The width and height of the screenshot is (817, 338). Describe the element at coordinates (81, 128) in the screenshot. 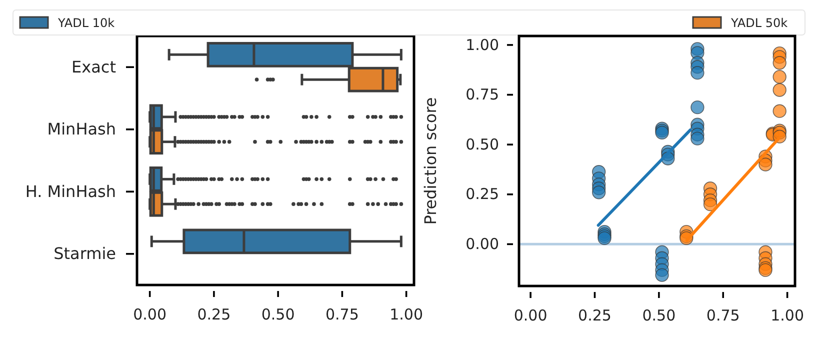

I see `y-tick-label: MinHash` at that location.